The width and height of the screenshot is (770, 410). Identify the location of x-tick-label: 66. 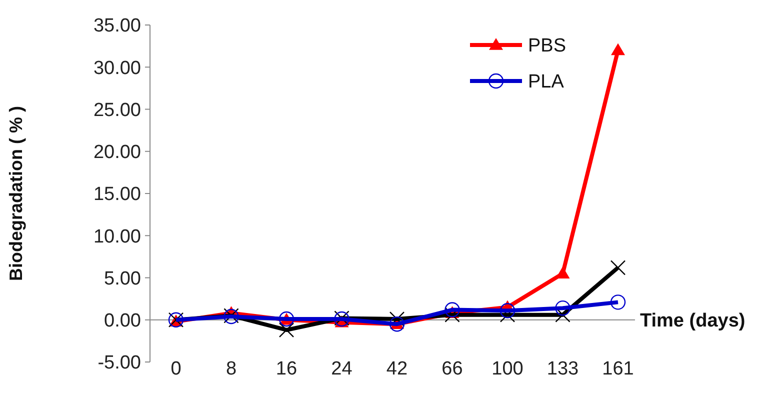
(452, 369).